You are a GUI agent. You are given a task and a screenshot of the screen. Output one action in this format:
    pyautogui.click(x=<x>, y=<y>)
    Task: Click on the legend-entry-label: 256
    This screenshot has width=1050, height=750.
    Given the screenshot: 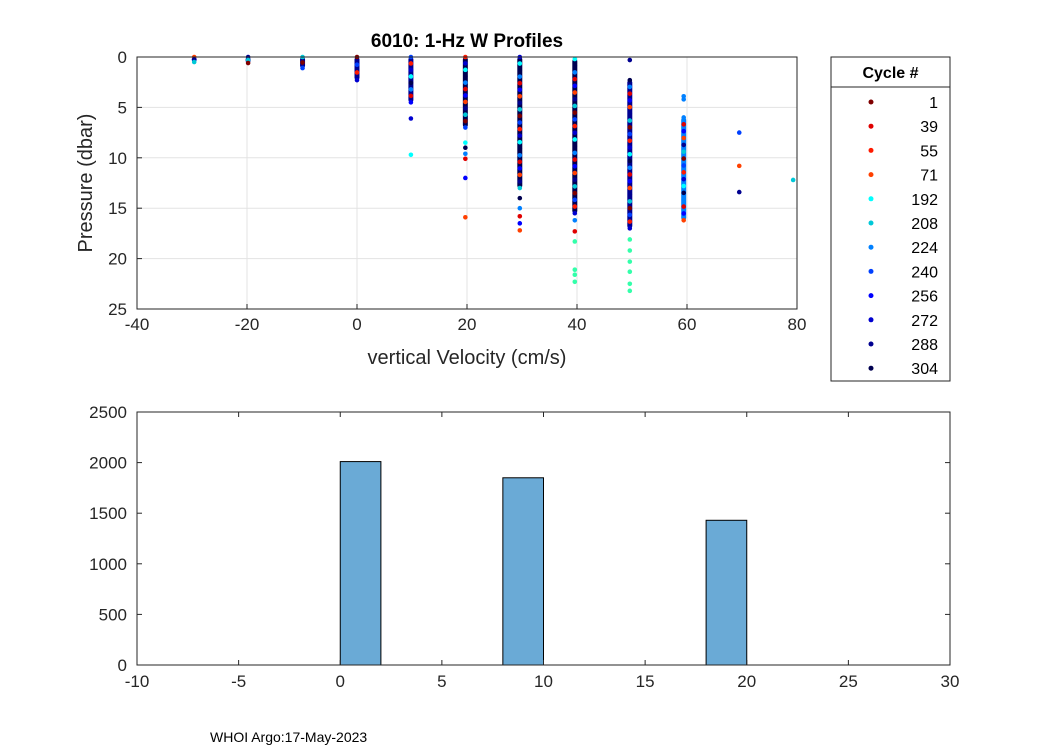 What is the action you would take?
    pyautogui.click(x=924, y=297)
    